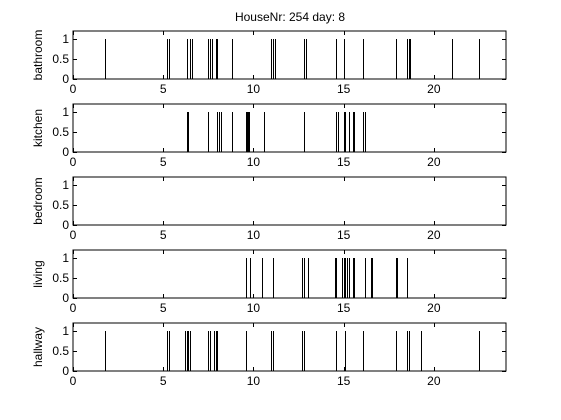 This screenshot has width=561, height=420. What do you see at coordinates (38, 347) in the screenshot?
I see `y-axis-label: hallway` at bounding box center [38, 347].